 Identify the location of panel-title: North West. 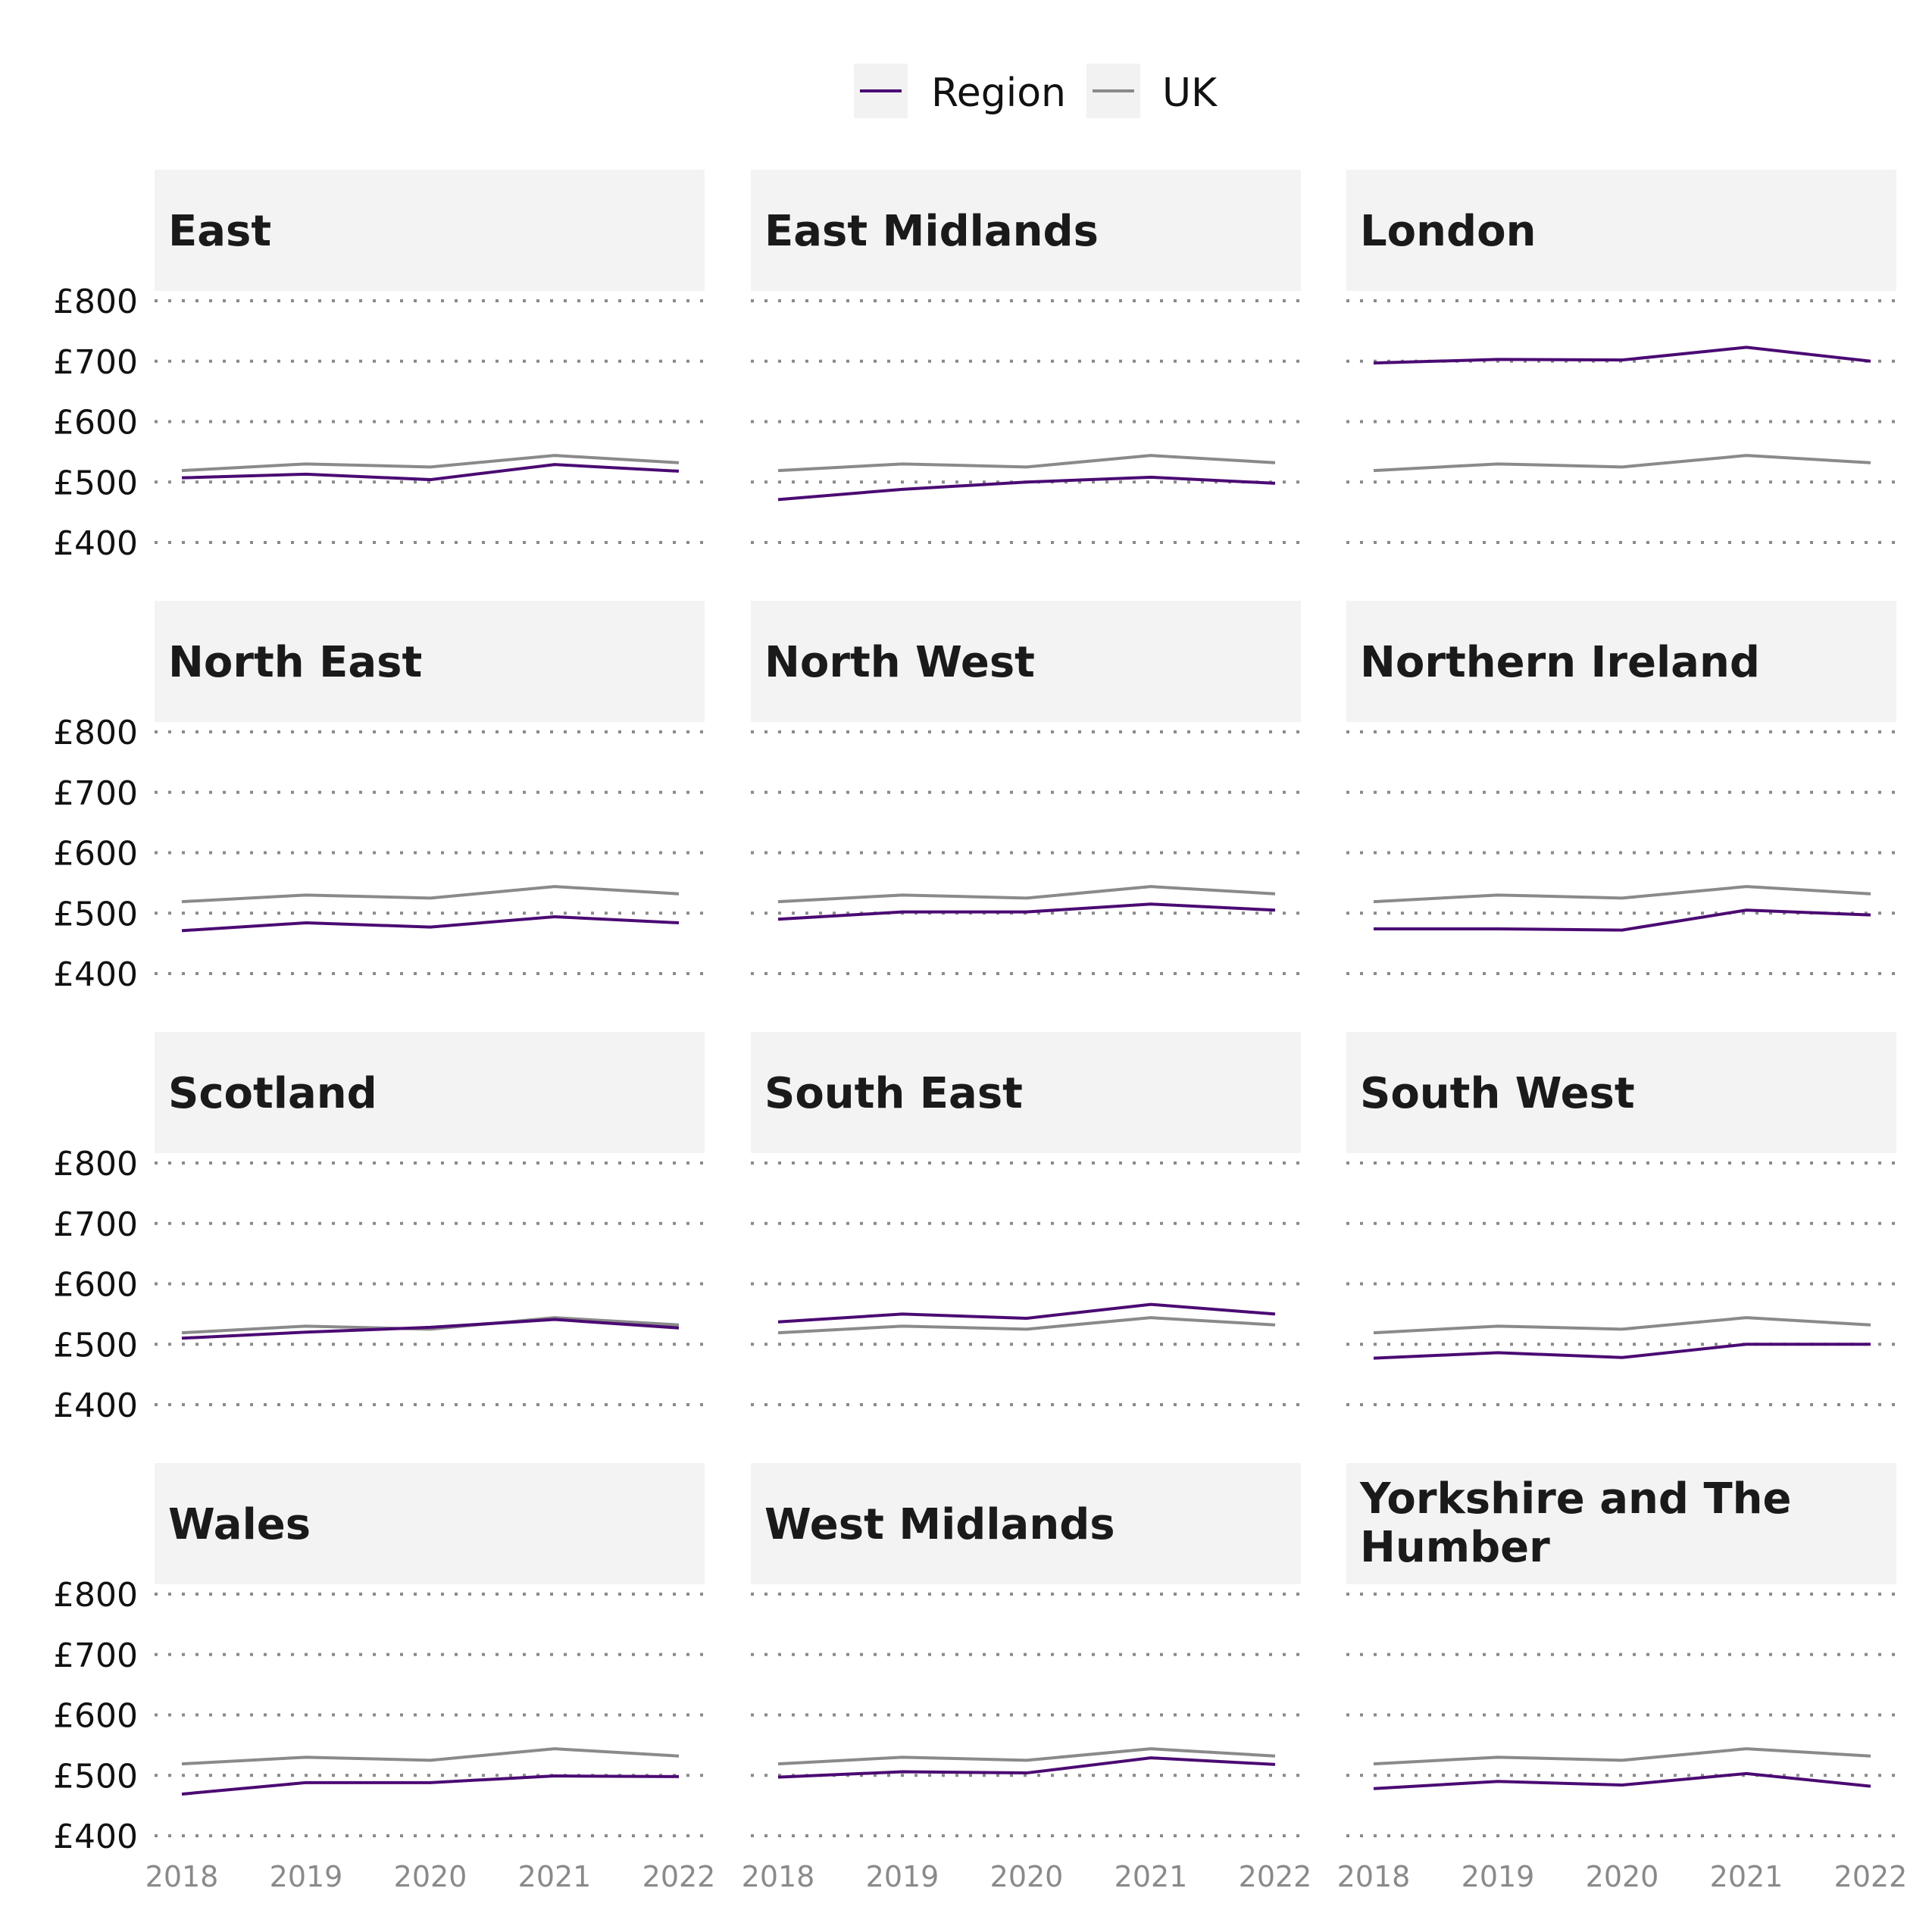
(900, 663).